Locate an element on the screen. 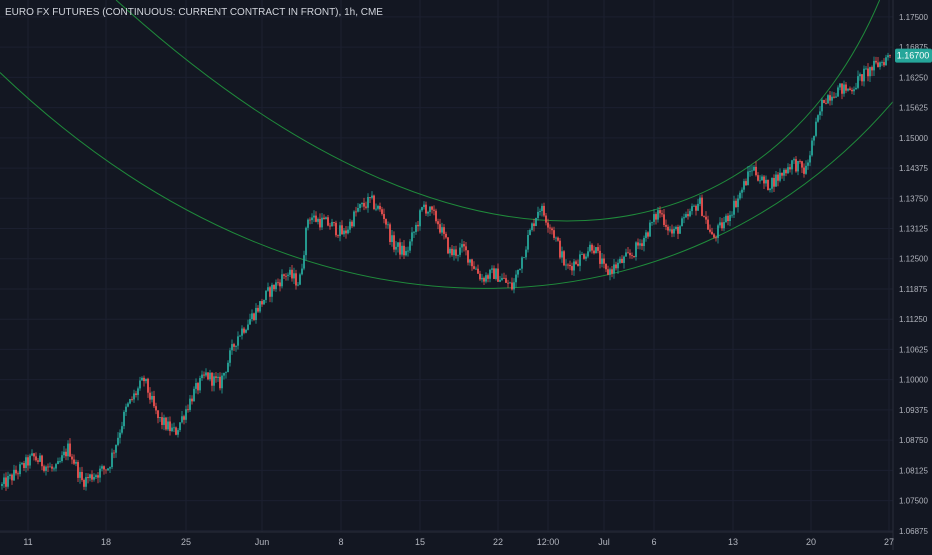 Image resolution: width=932 pixels, height=555 pixels. y-tick-label: 1.10000 is located at coordinates (913, 380).